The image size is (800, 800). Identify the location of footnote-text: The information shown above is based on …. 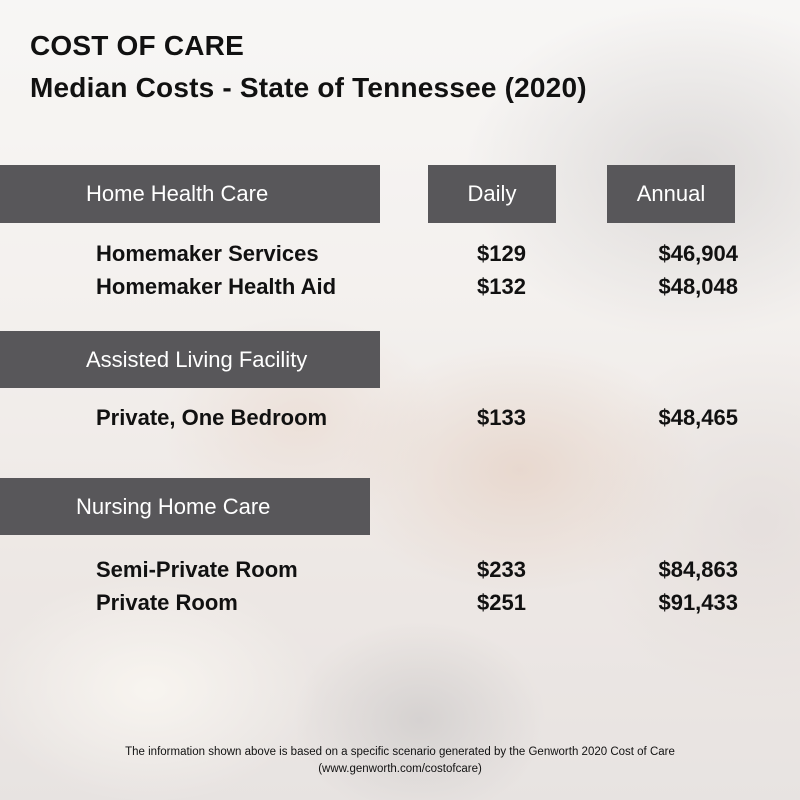
(400, 752).